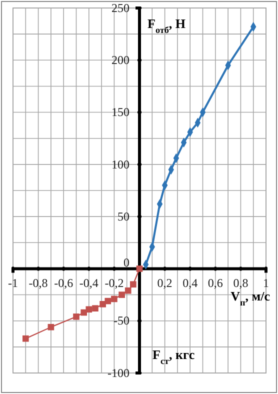 The width and height of the screenshot is (278, 394). Describe the element at coordinates (124, 216) in the screenshot. I see `y-tick-label: 50` at that location.